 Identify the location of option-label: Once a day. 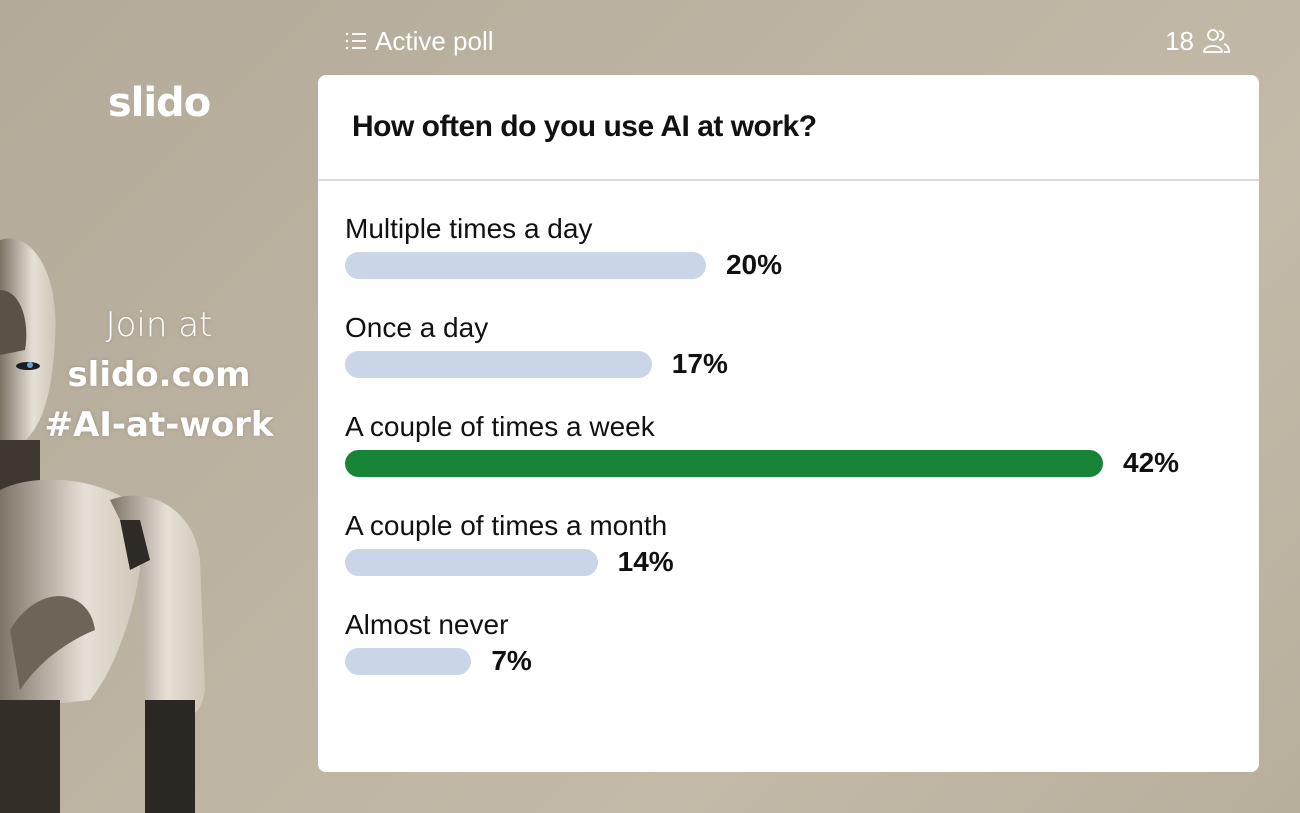
(417, 327).